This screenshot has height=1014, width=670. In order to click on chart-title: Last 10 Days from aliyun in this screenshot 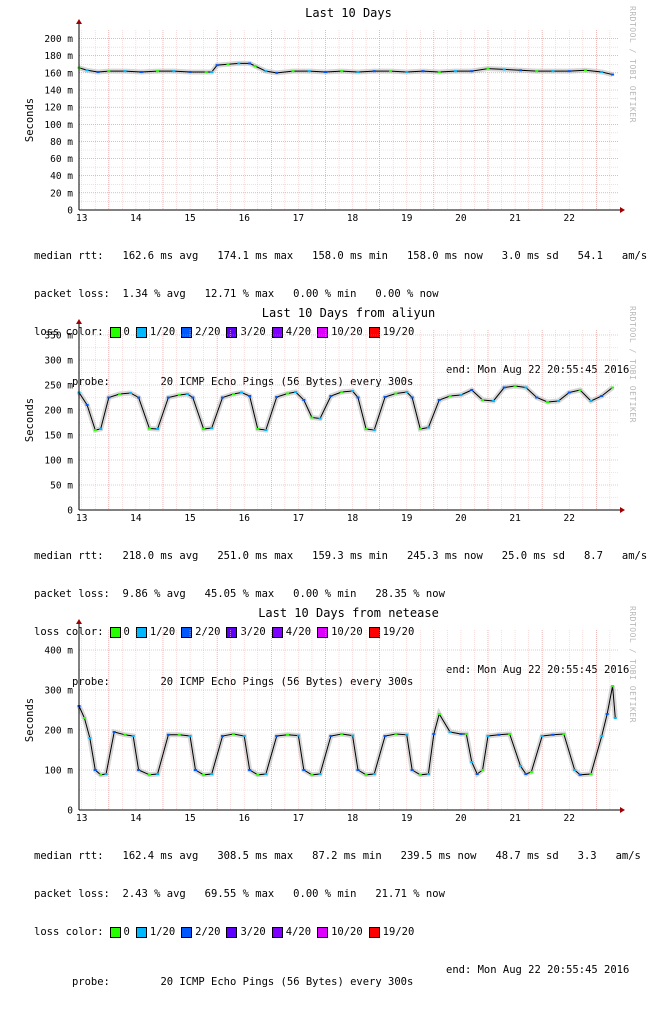, I will do `click(348, 313)`.